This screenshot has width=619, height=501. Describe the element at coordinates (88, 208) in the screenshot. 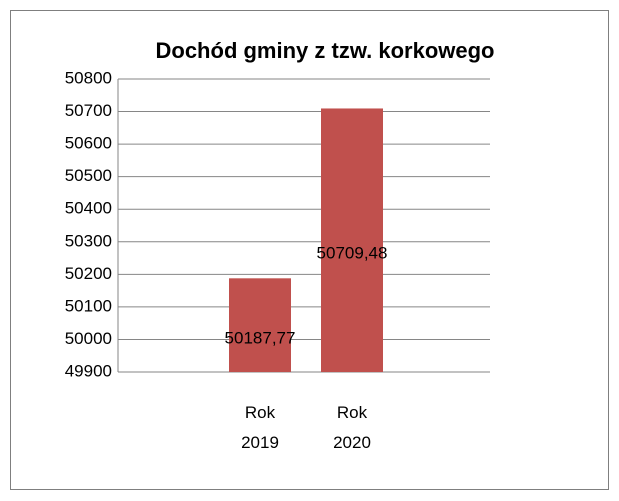

I see `y-tick-label: 50400` at that location.